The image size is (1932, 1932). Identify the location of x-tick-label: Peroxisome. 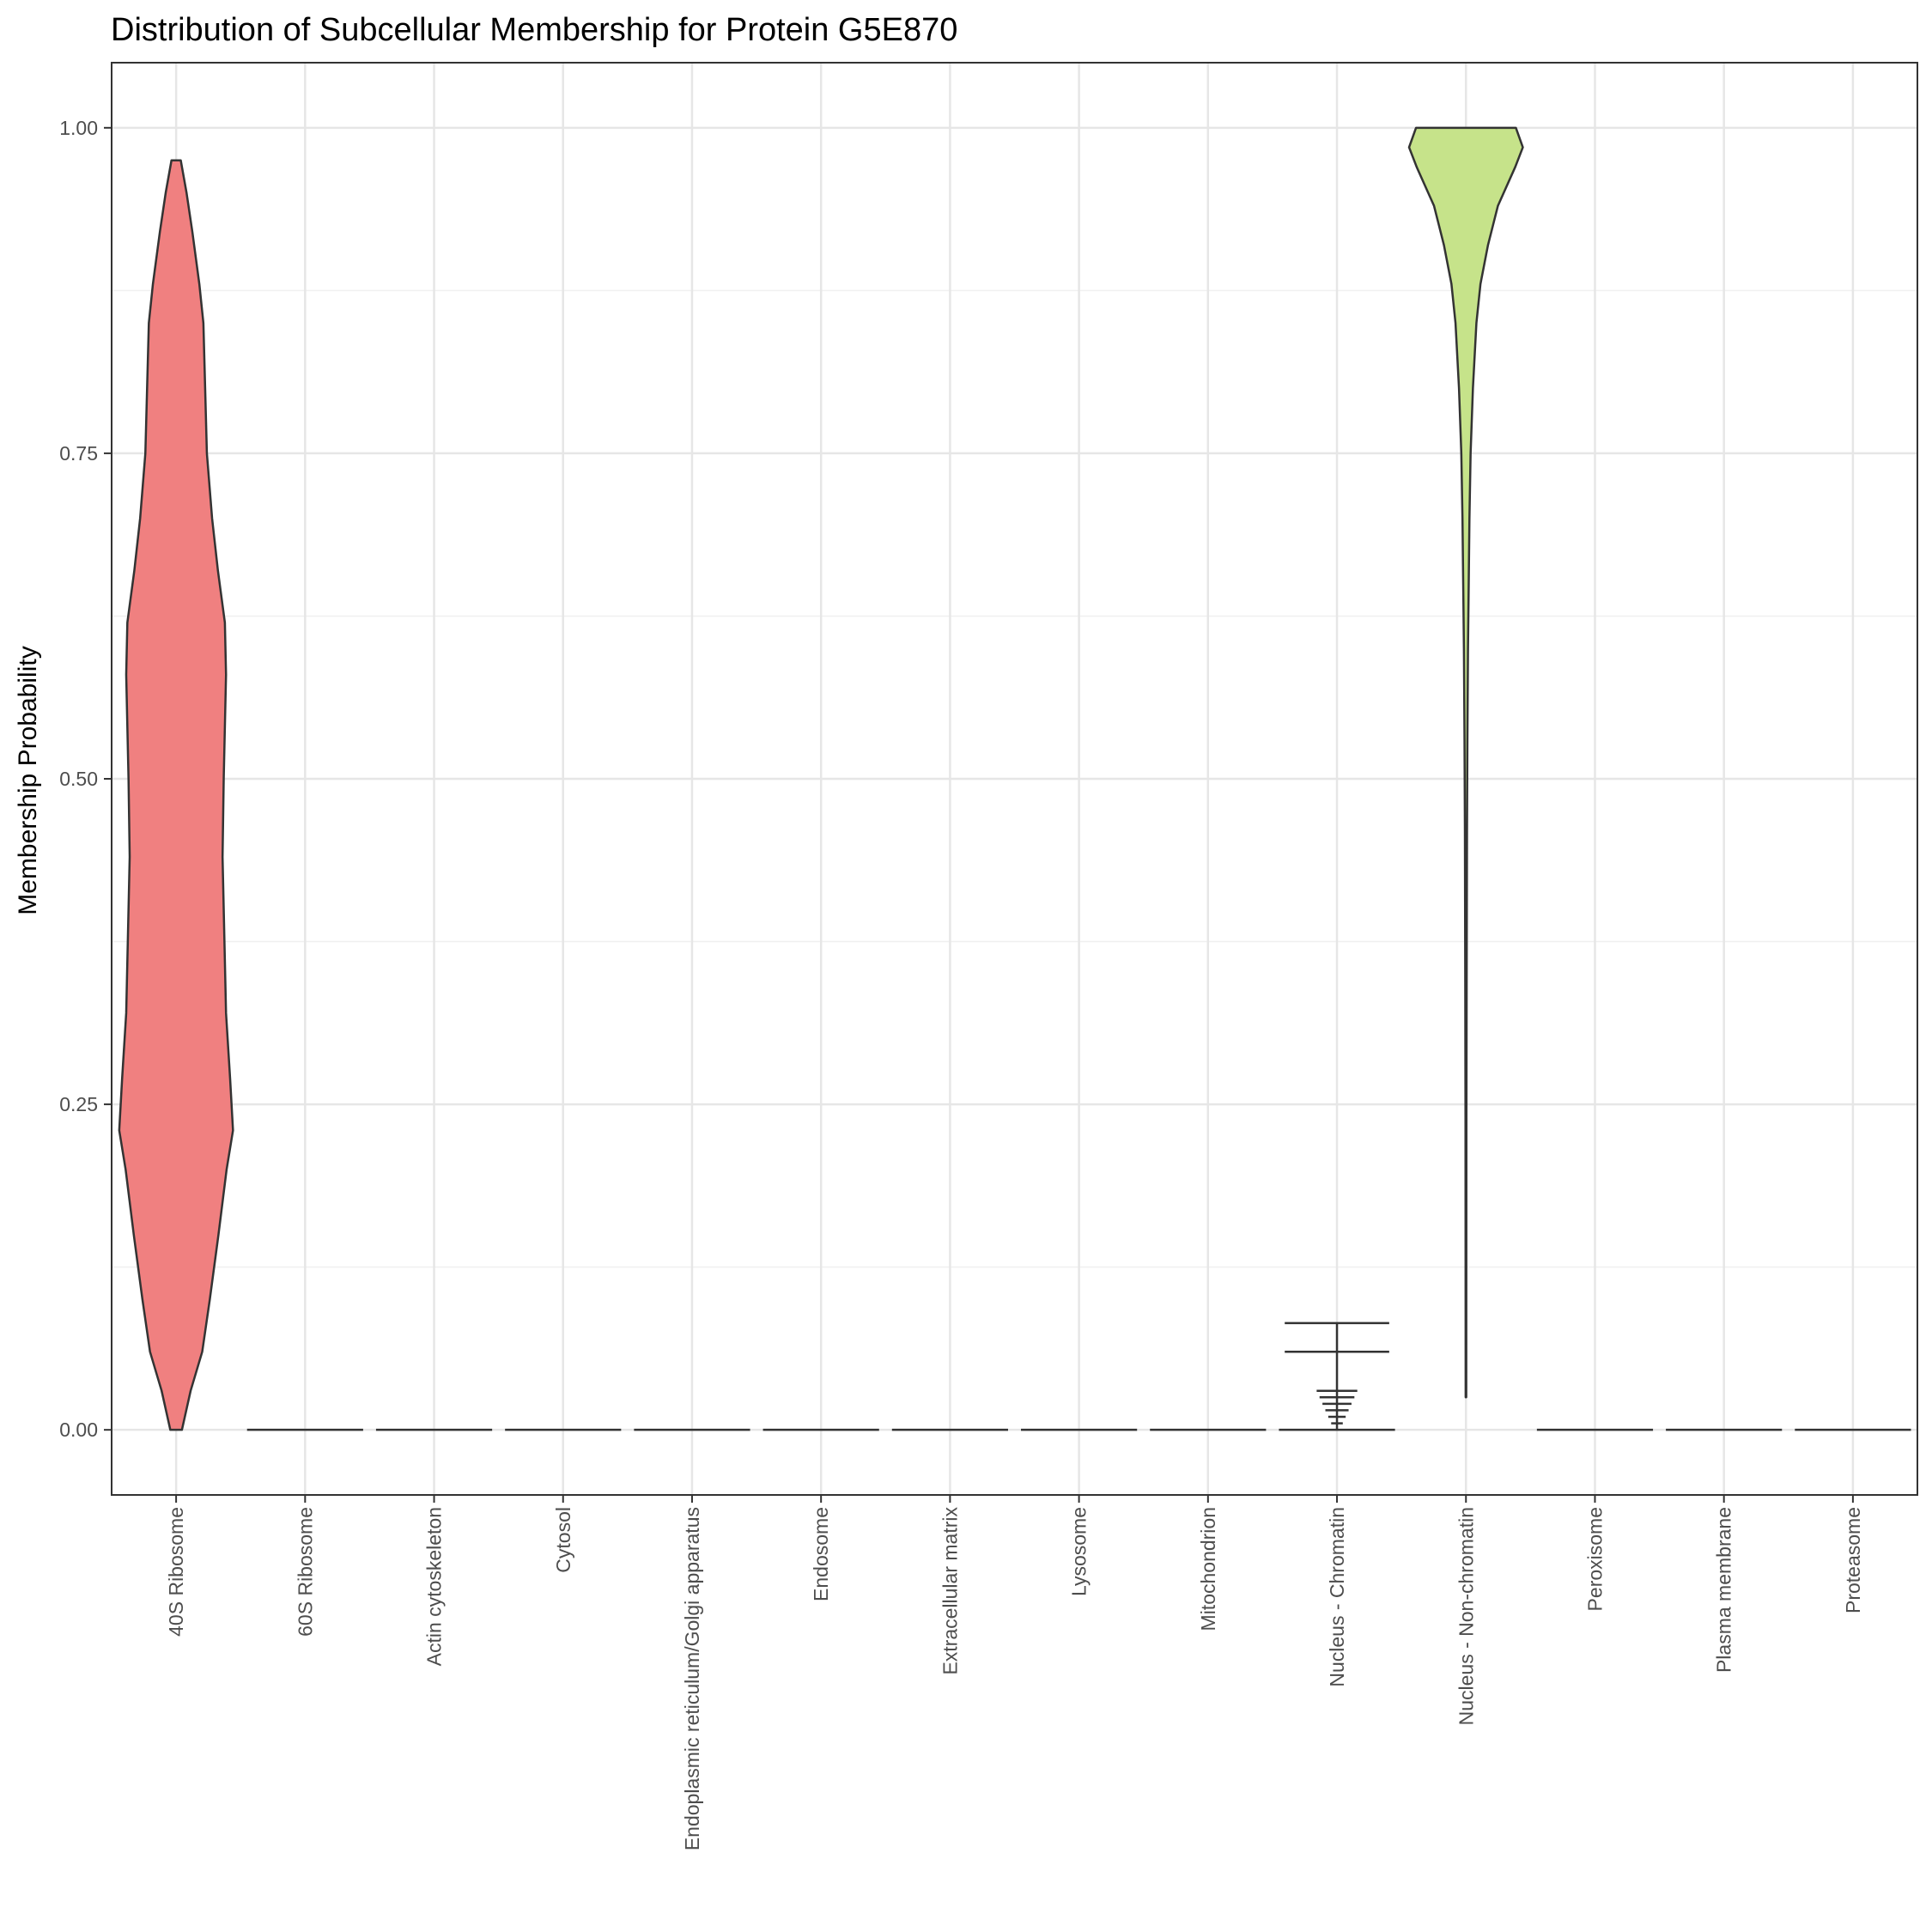
(1594, 1559).